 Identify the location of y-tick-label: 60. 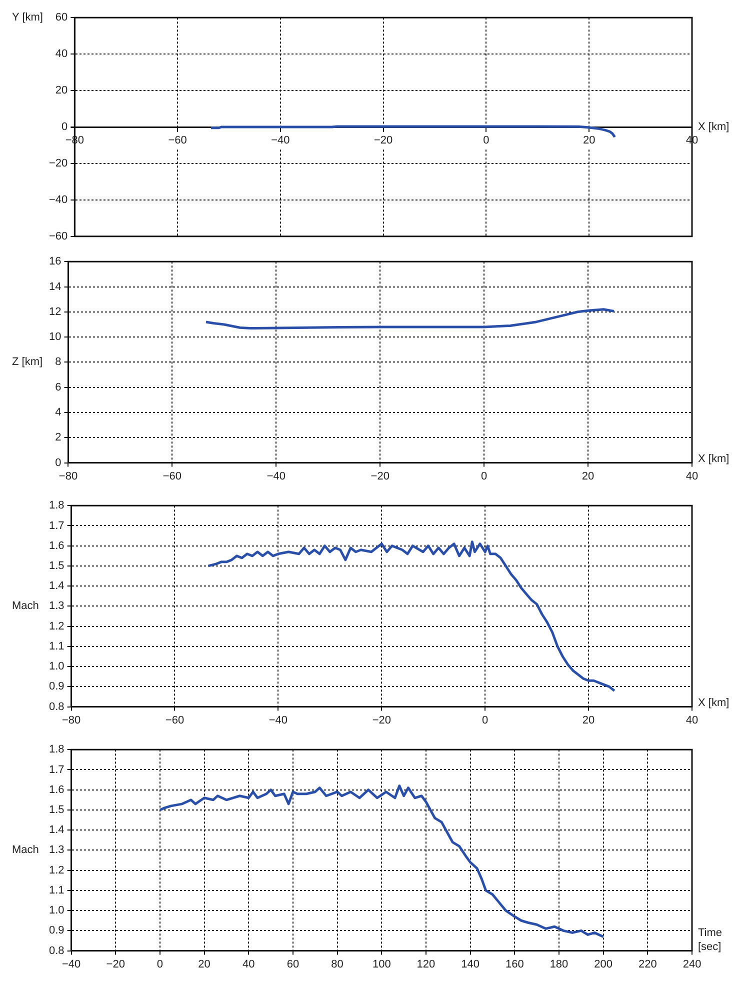
(61, 18).